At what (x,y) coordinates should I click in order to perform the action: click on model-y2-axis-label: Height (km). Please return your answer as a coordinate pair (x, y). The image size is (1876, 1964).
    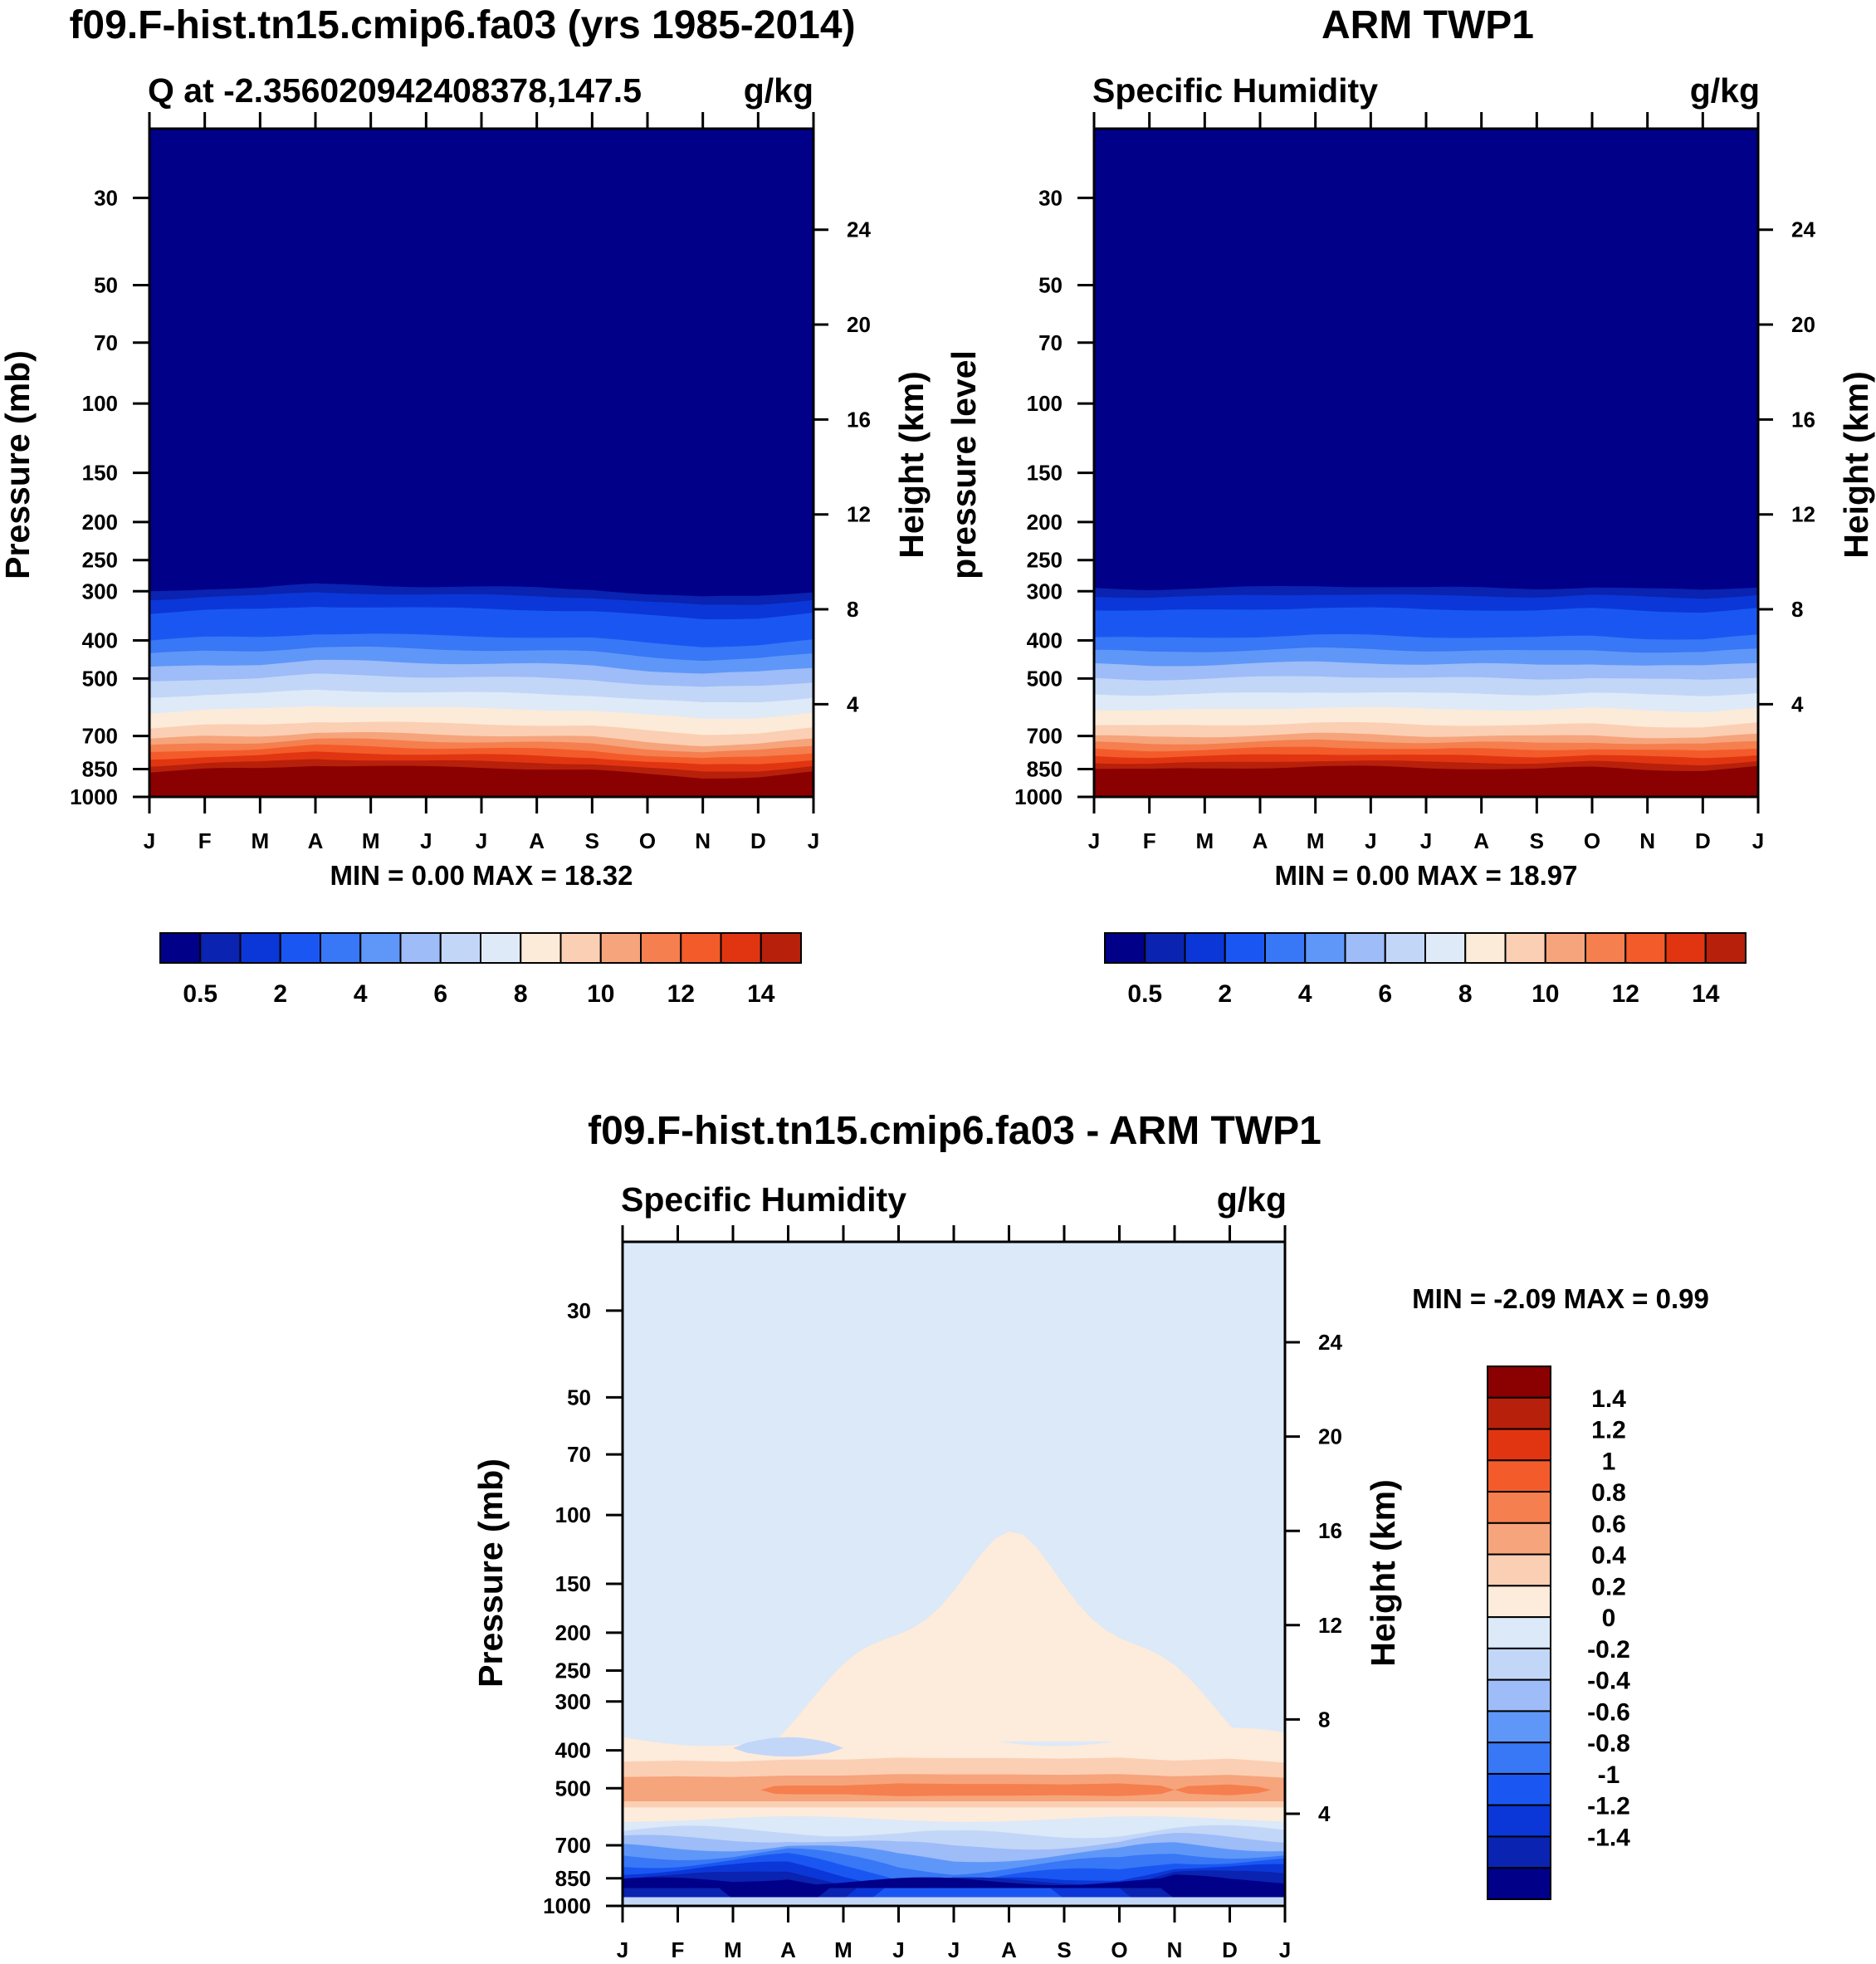
    Looking at the image, I should click on (912, 465).